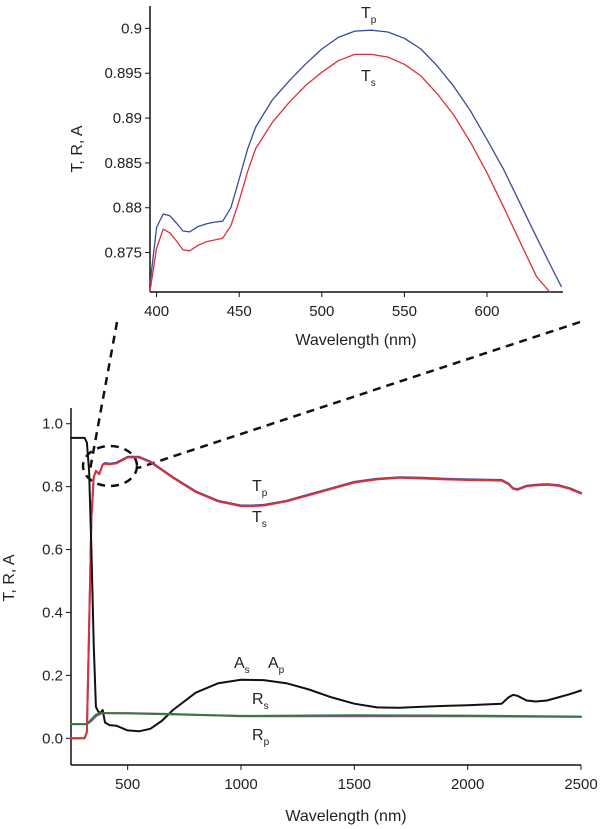 This screenshot has height=829, width=600. Describe the element at coordinates (261, 737) in the screenshot. I see `label-rp: Rp` at that location.